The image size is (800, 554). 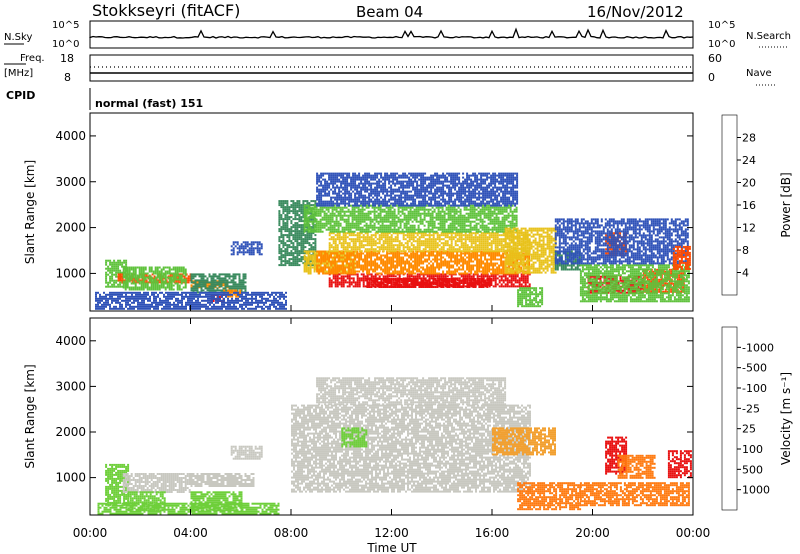 What do you see at coordinates (149, 103) in the screenshot?
I see `cpid-value: normal (fast) 151` at bounding box center [149, 103].